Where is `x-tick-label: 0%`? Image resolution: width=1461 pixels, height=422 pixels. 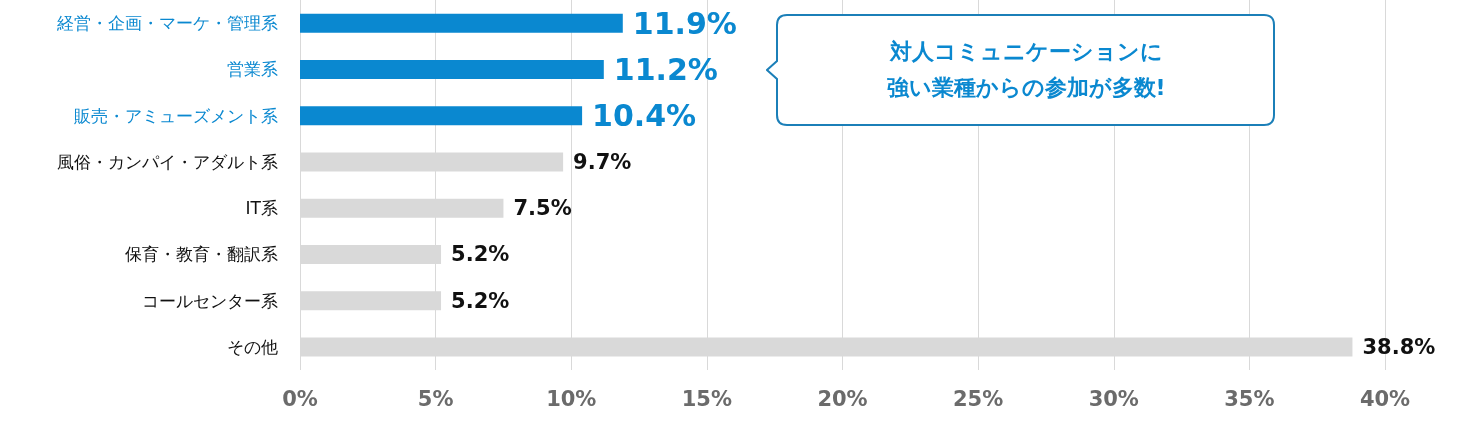
x-tick-label: 0% is located at coordinates (300, 398).